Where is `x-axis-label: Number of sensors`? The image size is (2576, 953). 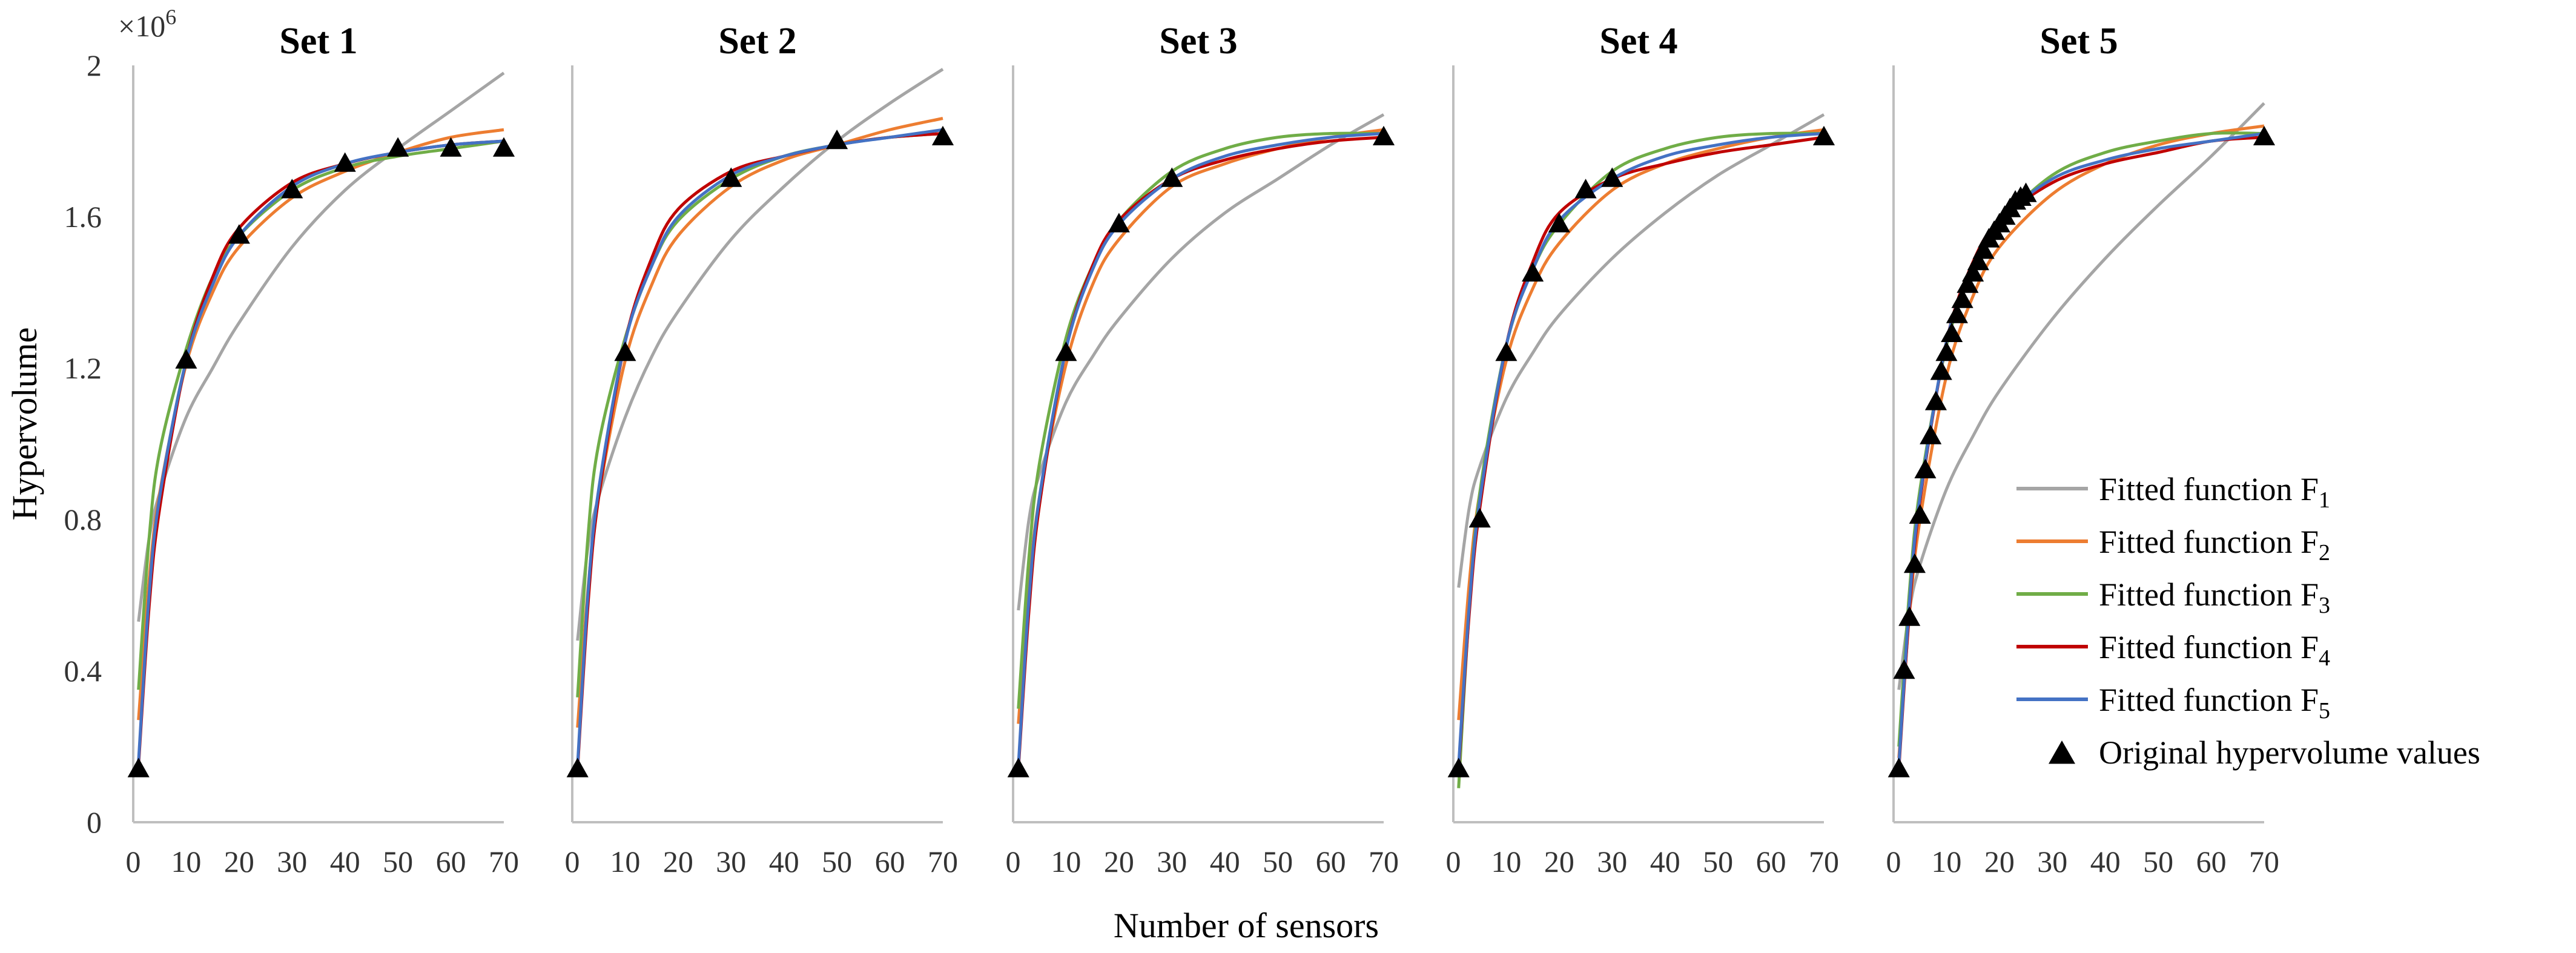
x-axis-label: Number of sensors is located at coordinates (1246, 925).